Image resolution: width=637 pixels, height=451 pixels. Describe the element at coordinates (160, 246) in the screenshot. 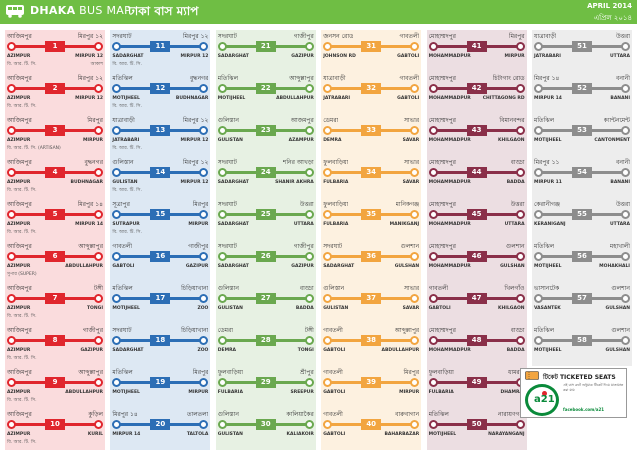

I see `route-bangla-names: গাবতলী গাজীপুর` at that location.